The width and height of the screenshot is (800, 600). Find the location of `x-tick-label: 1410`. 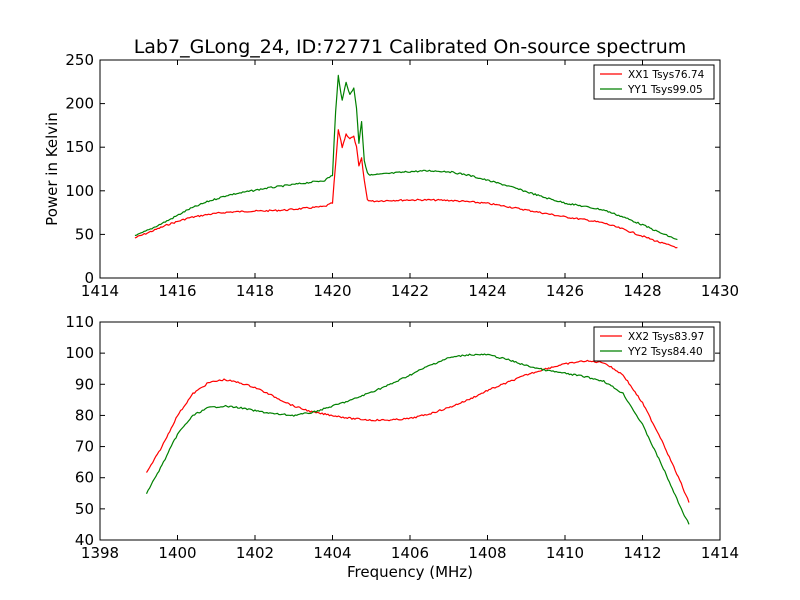

x-tick-label: 1410 is located at coordinates (565, 553).